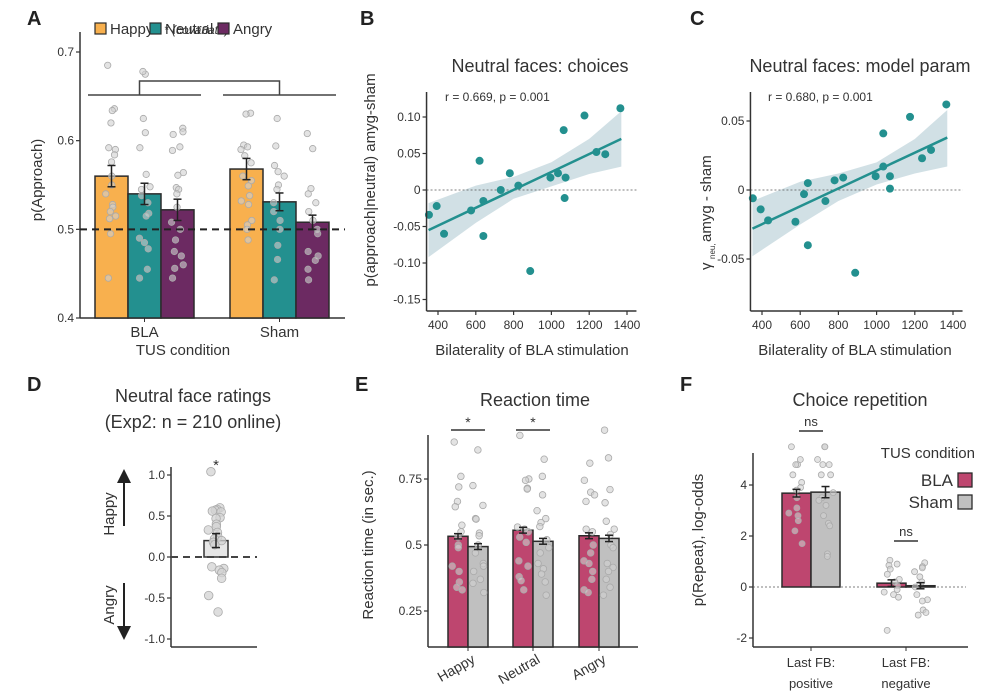  What do you see at coordinates (438, 325) in the screenshot?
I see `panel-b-xtick-label: 400` at bounding box center [438, 325].